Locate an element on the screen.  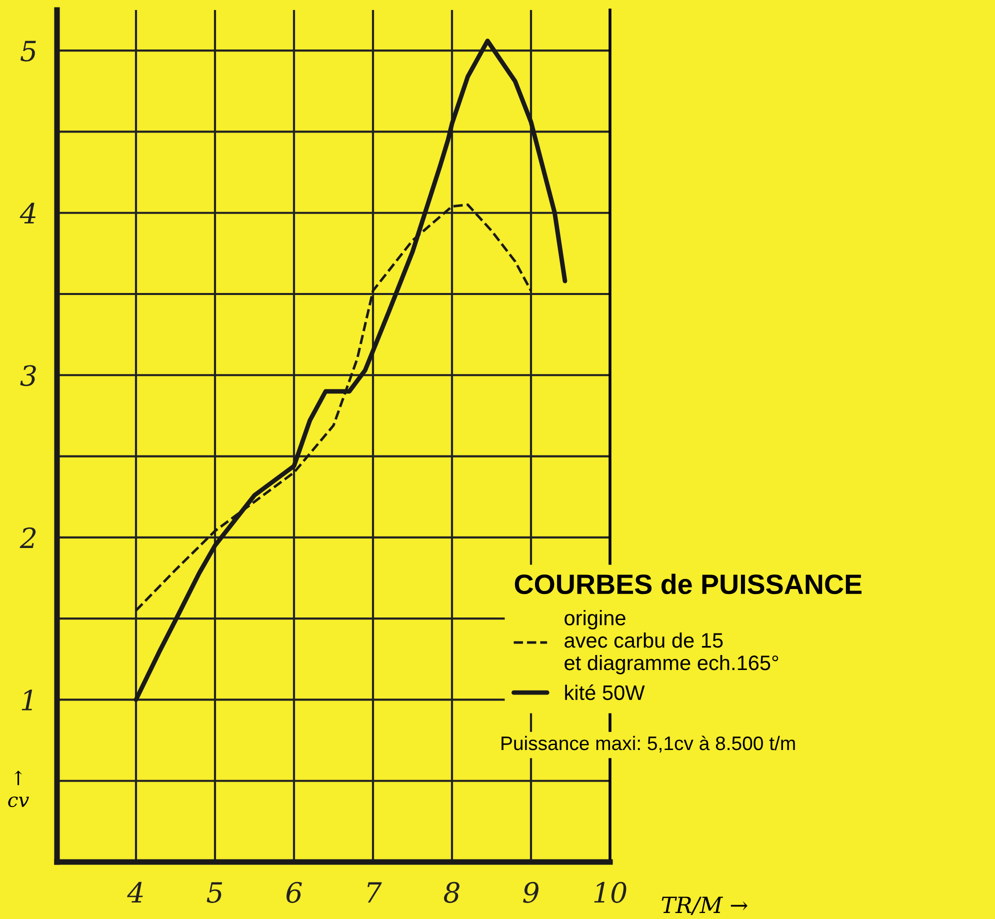
x-tick-label: 8 is located at coordinates (452, 892).